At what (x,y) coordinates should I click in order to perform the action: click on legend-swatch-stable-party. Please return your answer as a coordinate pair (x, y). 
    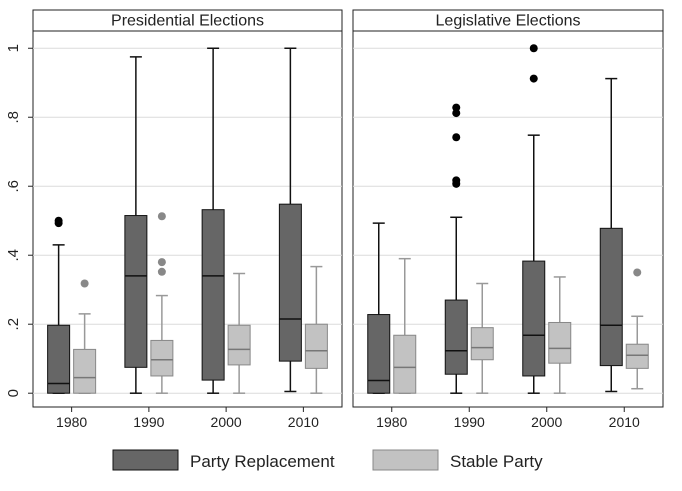
    Looking at the image, I should click on (405, 460).